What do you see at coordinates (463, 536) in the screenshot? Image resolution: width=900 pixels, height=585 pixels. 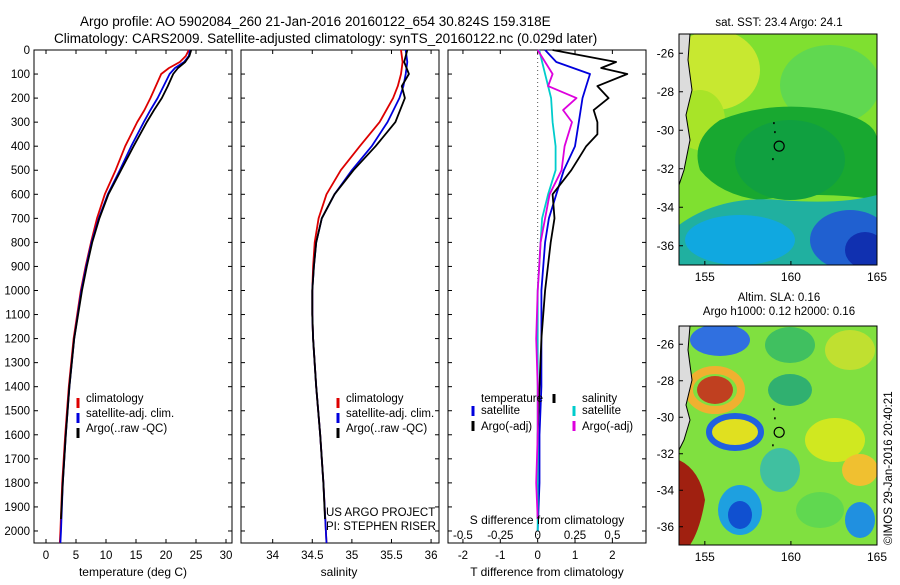 I see `salinity-difference-tick-label: -0.5` at bounding box center [463, 536].